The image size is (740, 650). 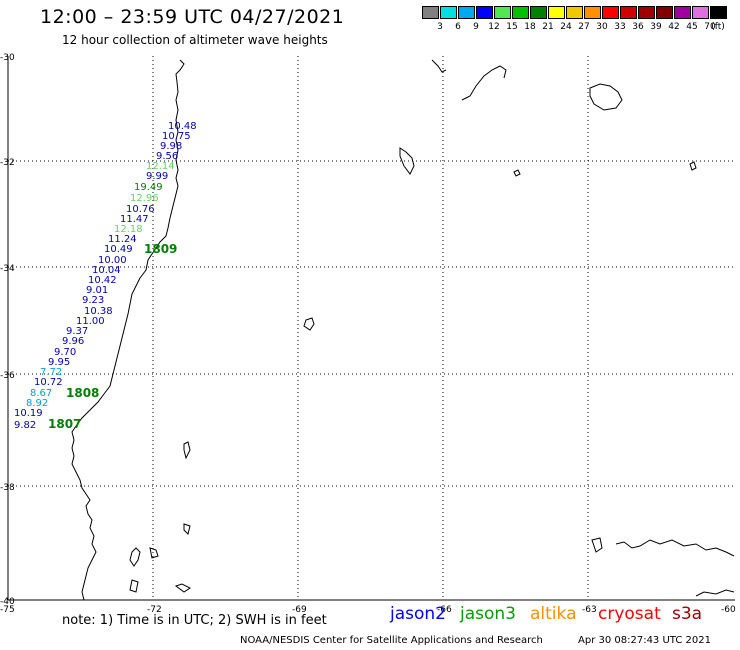 What do you see at coordinates (98, 311) in the screenshot?
I see `wave-height-label: 10.38` at bounding box center [98, 311].